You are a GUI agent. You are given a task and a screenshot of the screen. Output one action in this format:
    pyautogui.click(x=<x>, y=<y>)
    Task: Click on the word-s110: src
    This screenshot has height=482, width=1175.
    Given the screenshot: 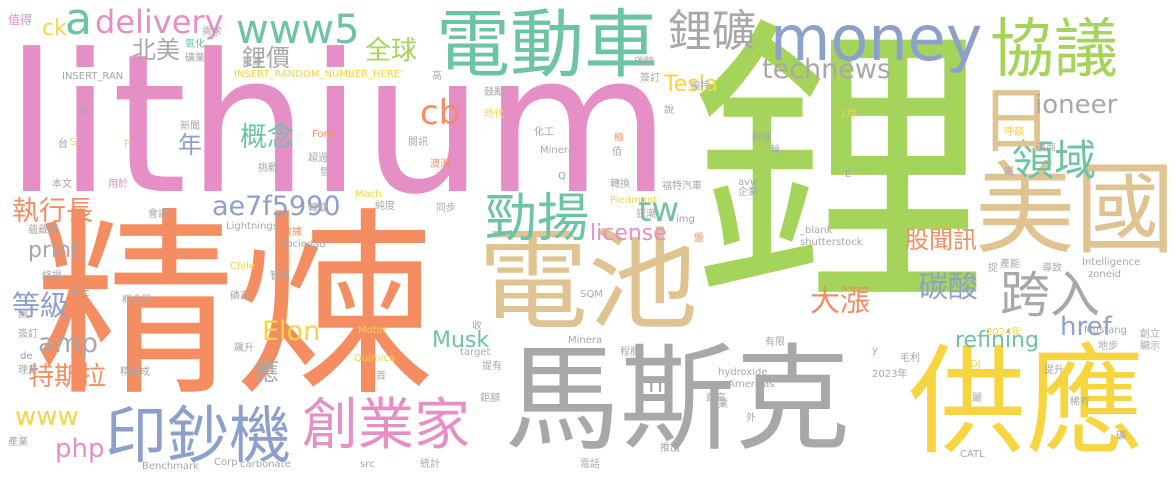 What is the action you would take?
    pyautogui.click(x=367, y=464)
    